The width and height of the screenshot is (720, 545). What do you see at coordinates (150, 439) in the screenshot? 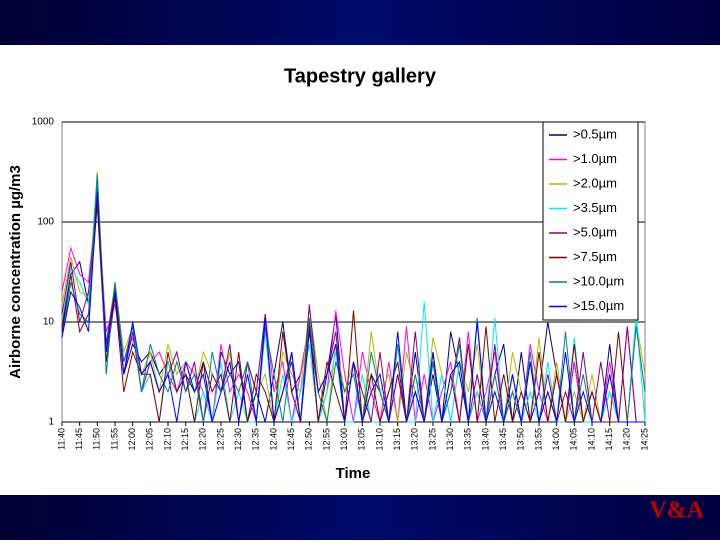
I see `x-tick-label: 12:05` at bounding box center [150, 439].